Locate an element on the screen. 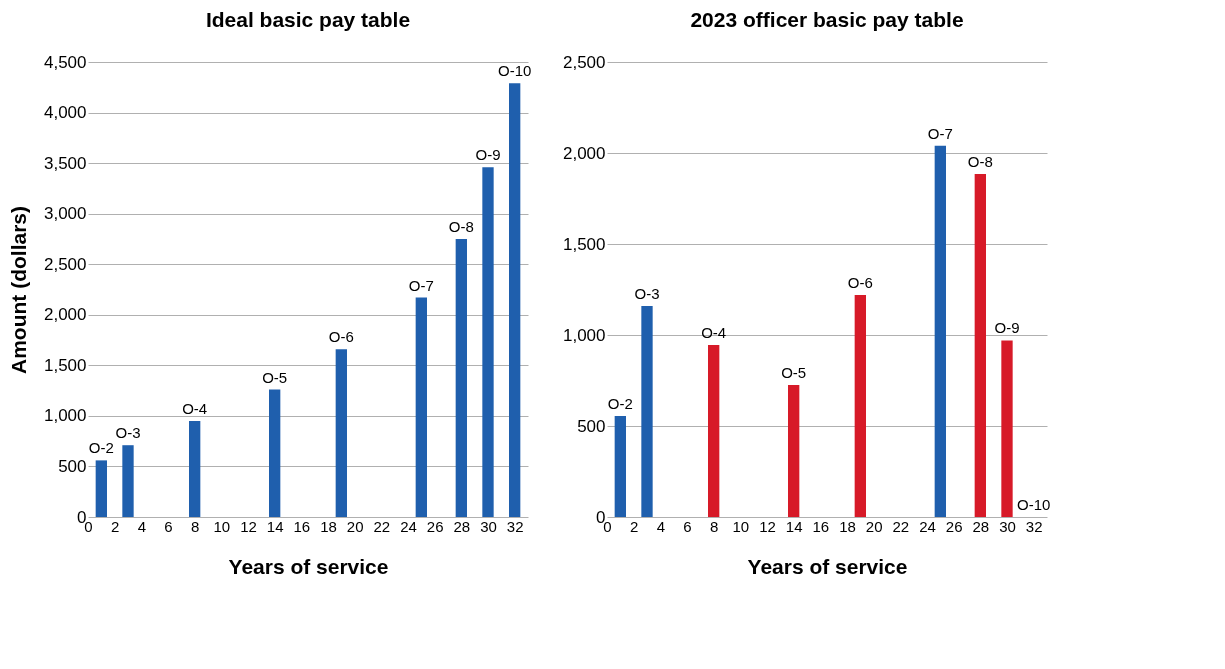 The height and width of the screenshot is (669, 1225). y-tick-label: 3,000 is located at coordinates (65, 214).